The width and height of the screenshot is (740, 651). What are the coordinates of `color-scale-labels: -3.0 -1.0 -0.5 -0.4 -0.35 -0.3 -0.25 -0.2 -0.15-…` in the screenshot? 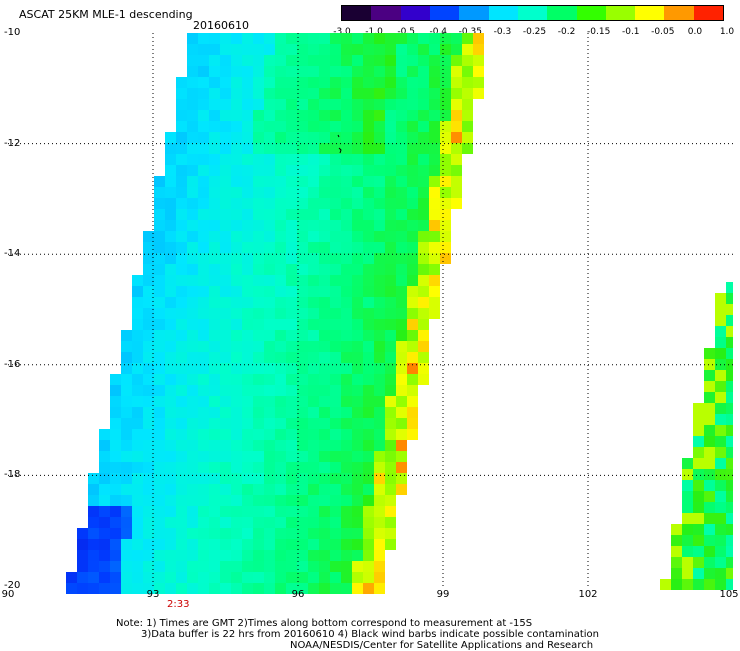 It's located at (532, 32).